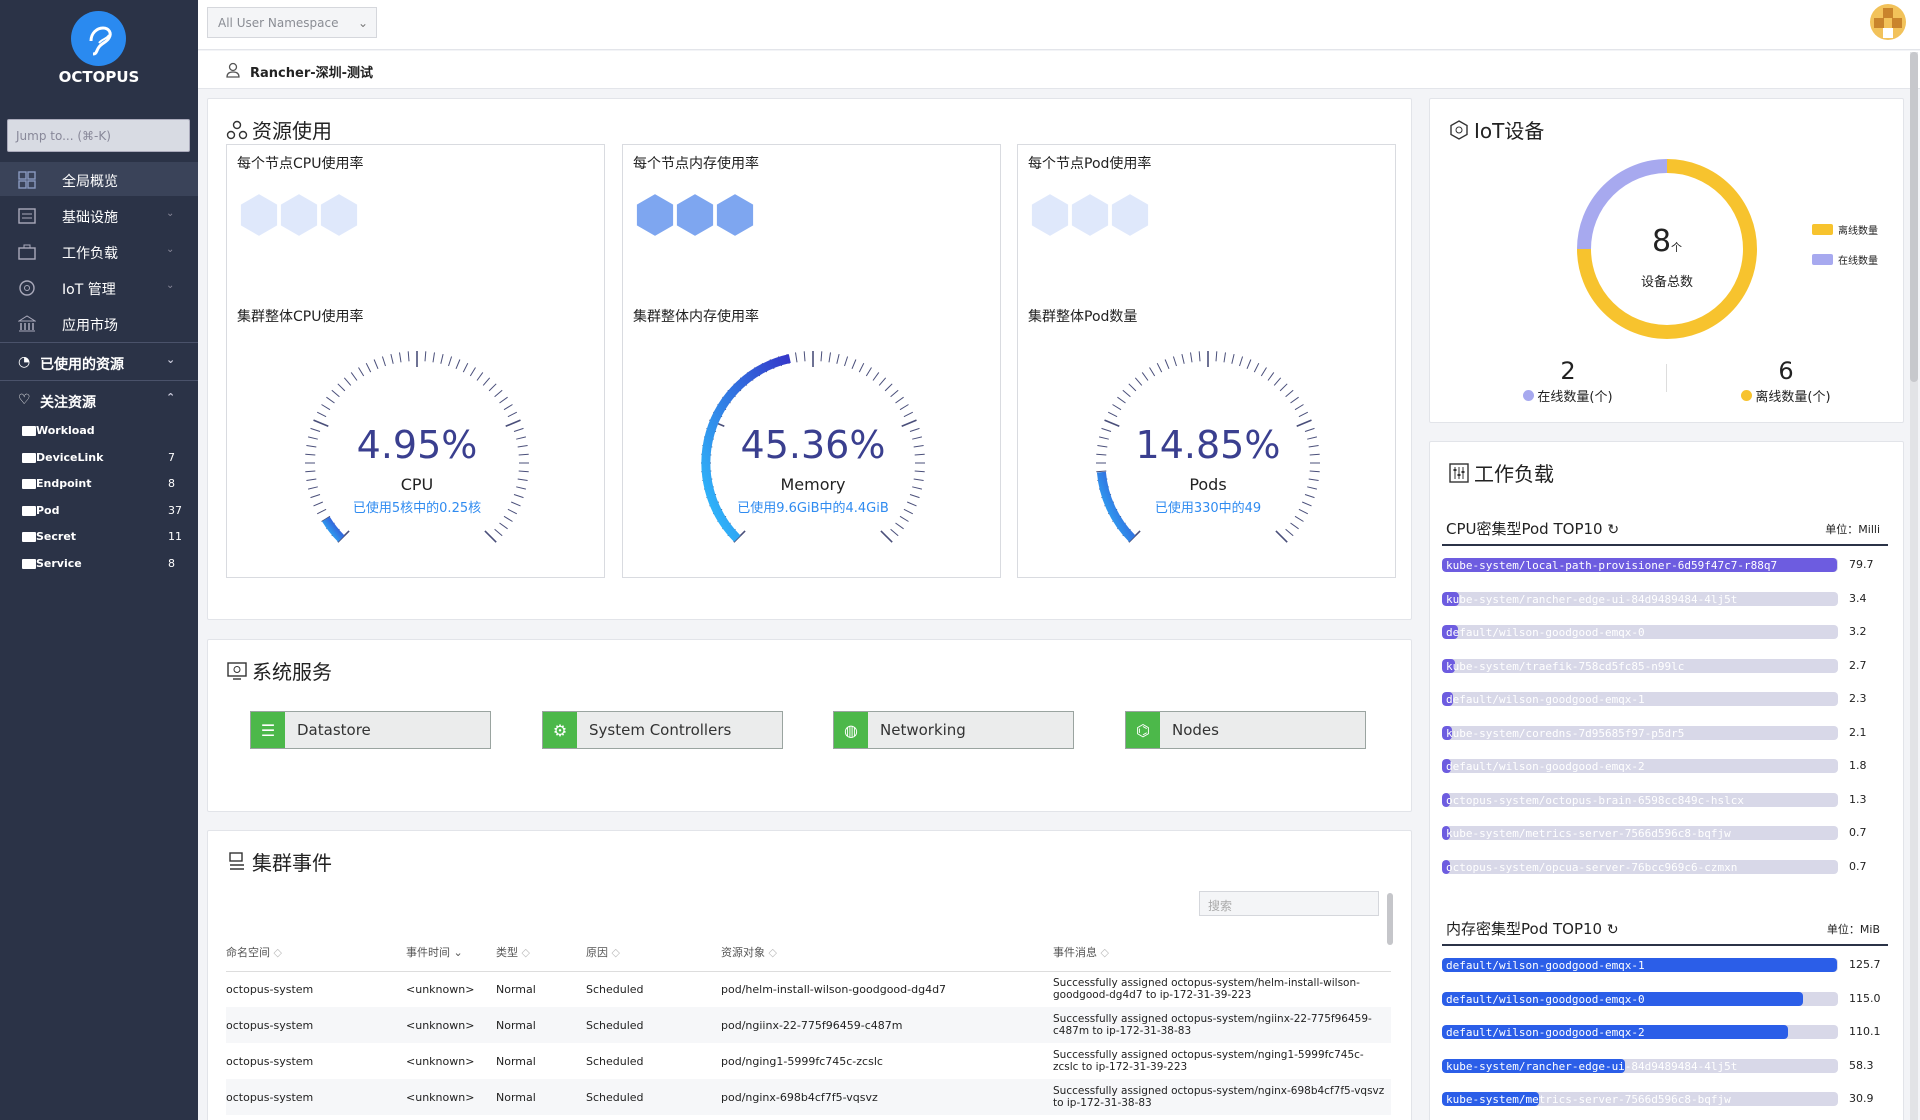 The image size is (1920, 1120). I want to click on nav-item-app-market: 应用市场, so click(99, 323).